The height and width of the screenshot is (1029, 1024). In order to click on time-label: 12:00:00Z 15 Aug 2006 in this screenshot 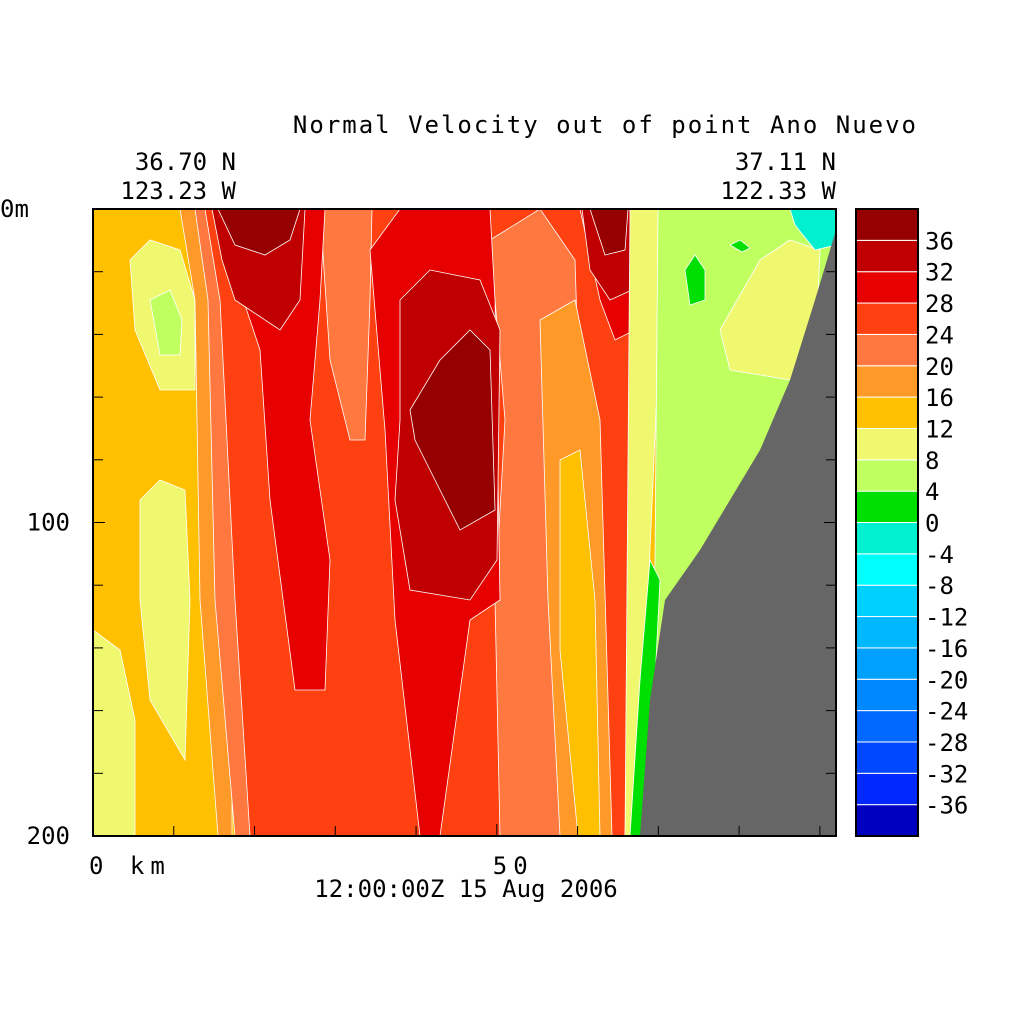, I will do `click(465, 889)`.